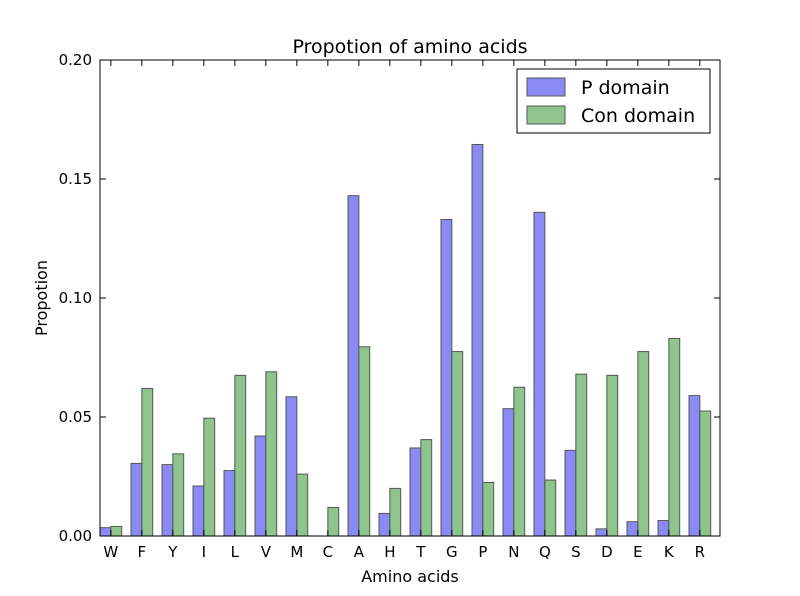 The height and width of the screenshot is (596, 800). What do you see at coordinates (75, 298) in the screenshot?
I see `y-tick-label: 0.10` at bounding box center [75, 298].